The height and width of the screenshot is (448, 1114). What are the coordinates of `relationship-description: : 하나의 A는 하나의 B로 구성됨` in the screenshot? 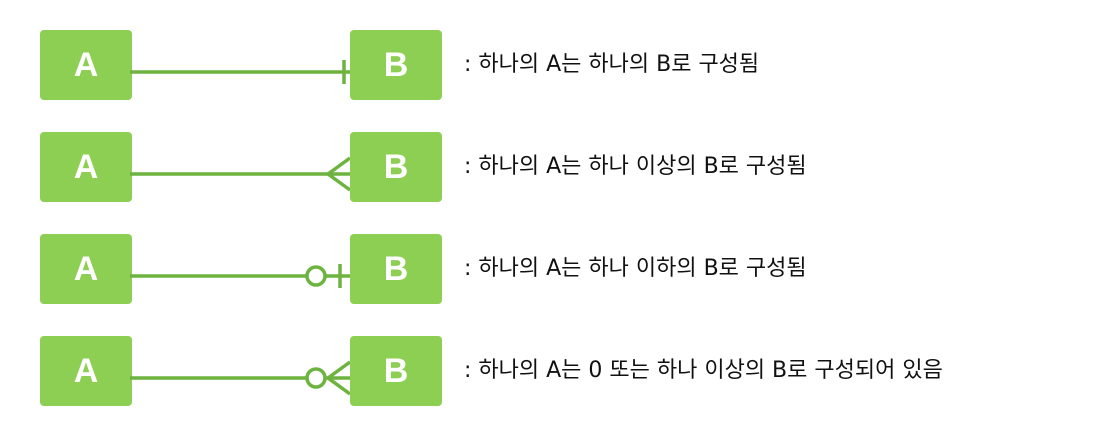 It's located at (612, 64).